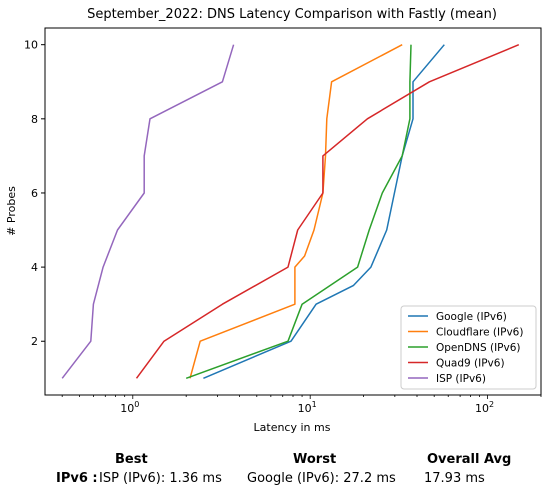 This screenshot has width=548, height=496. Describe the element at coordinates (478, 348) in the screenshot. I see `legend-label-3: OpenDNS (IPv6)` at that location.